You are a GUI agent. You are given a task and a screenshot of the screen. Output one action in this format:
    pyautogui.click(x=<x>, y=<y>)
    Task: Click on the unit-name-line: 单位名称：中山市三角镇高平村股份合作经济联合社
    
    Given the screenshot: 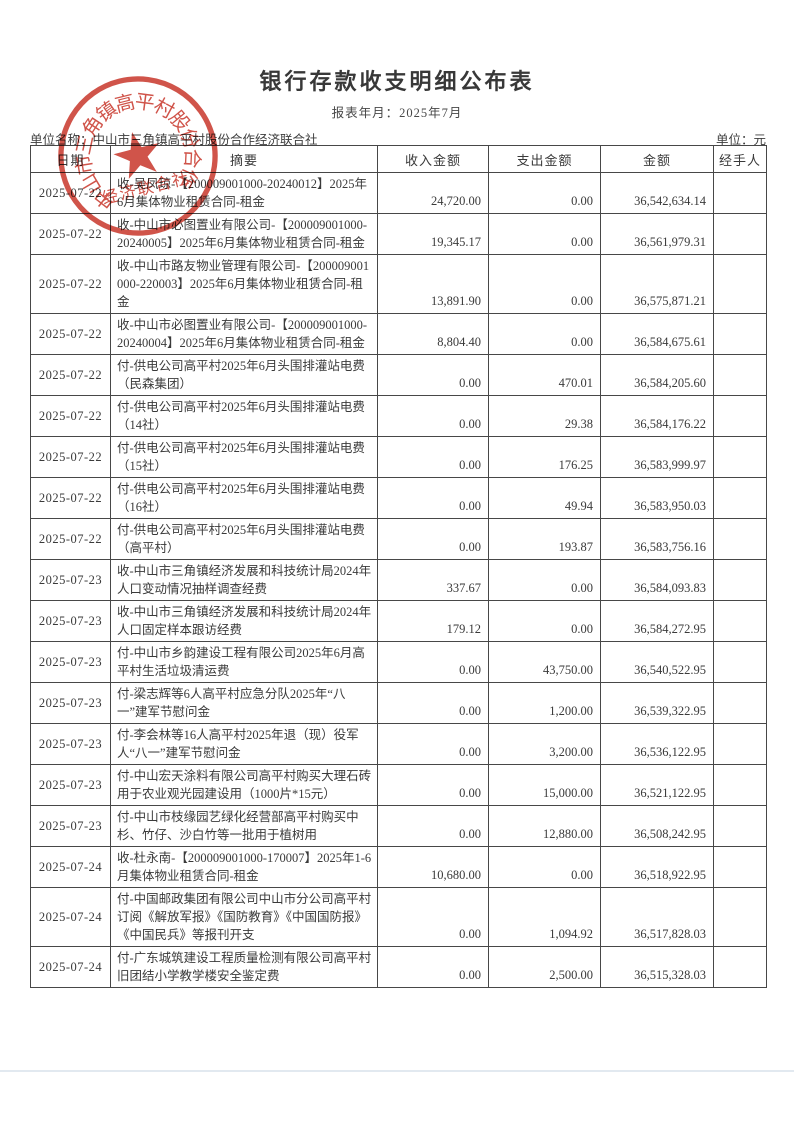 What is the action you would take?
    pyautogui.click(x=174, y=138)
    